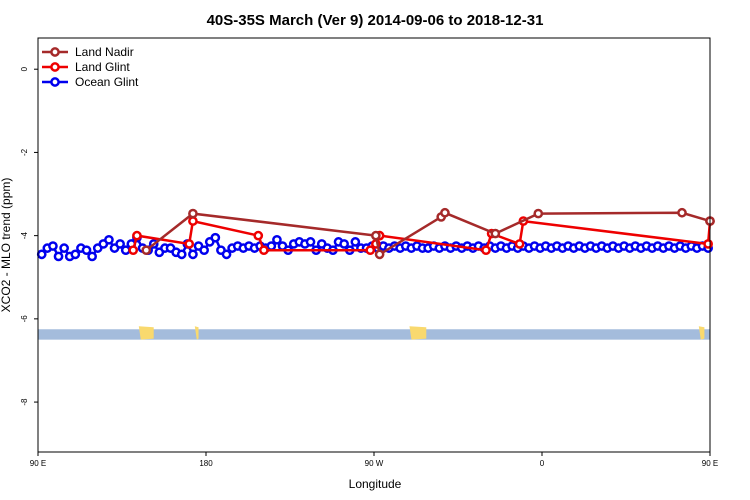 Image resolution: width=750 pixels, height=500 pixels. What do you see at coordinates (418, 333) in the screenshot?
I see `land-patch-south-america` at bounding box center [418, 333].